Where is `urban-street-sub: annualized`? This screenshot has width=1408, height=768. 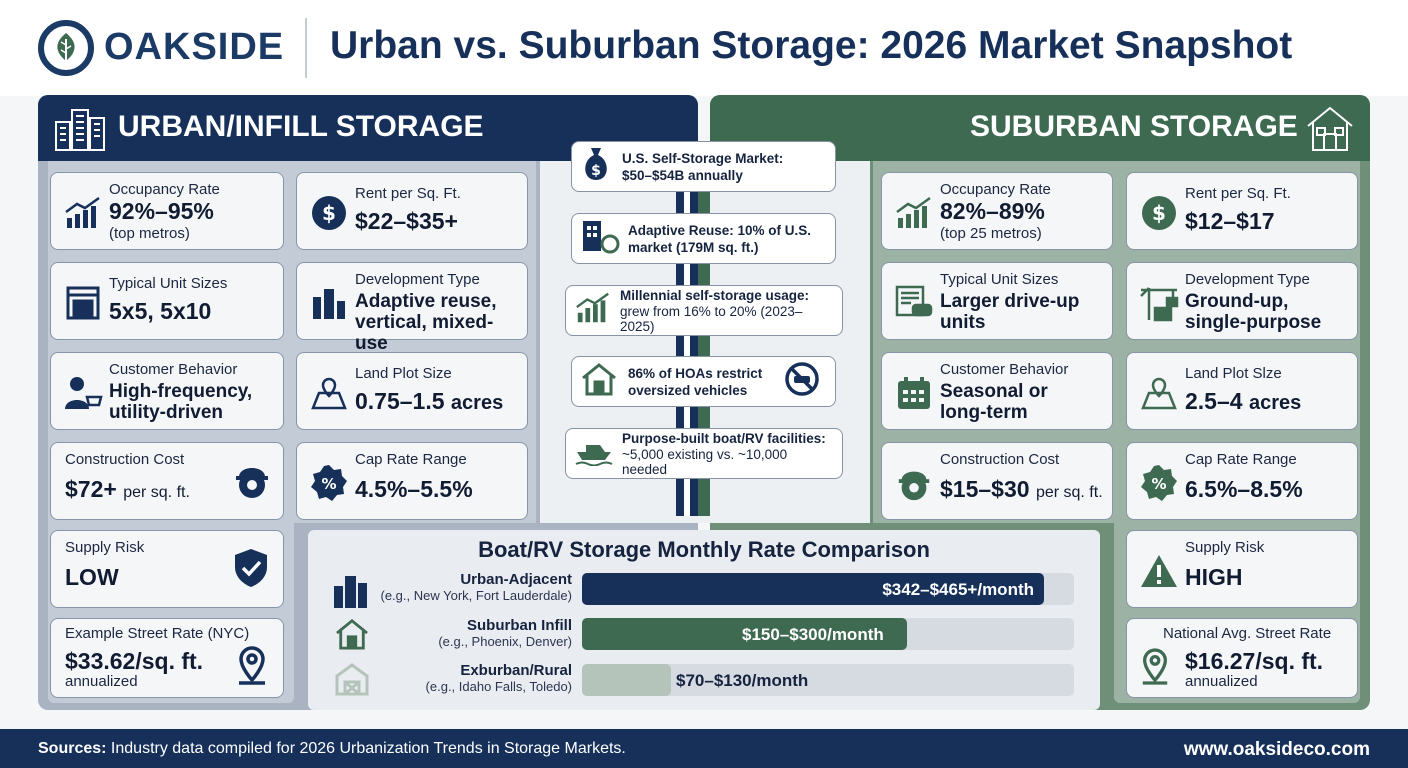
urban-street-sub: annualized is located at coordinates (101, 681).